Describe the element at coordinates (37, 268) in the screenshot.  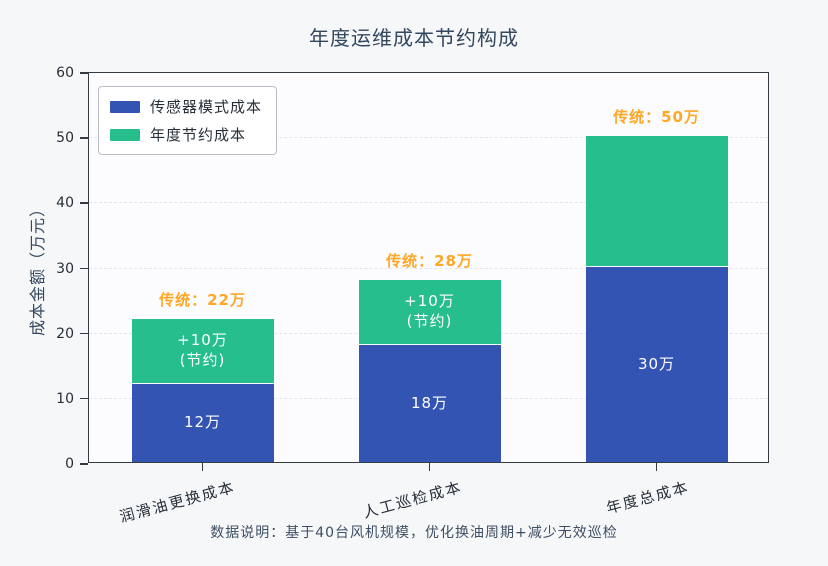
I see `y-axis-label: 成本金额（万元）` at that location.